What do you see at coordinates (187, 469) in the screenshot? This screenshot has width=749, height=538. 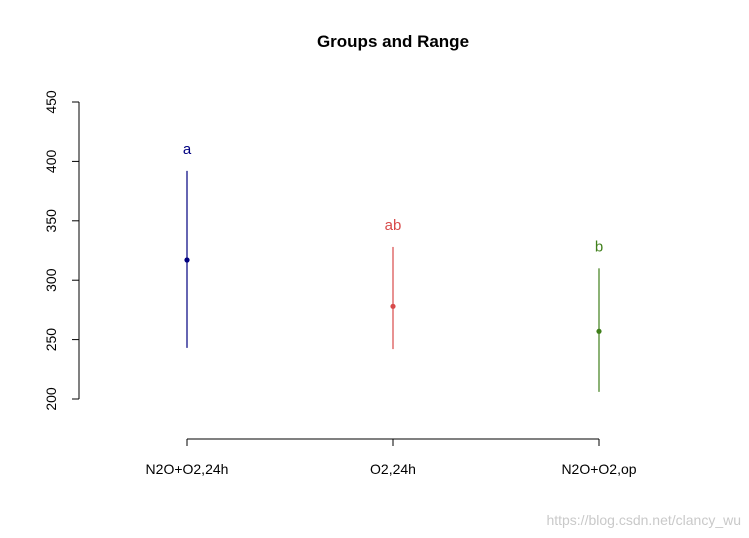 I see `x-tick-label: N2O+O2,24h` at bounding box center [187, 469].